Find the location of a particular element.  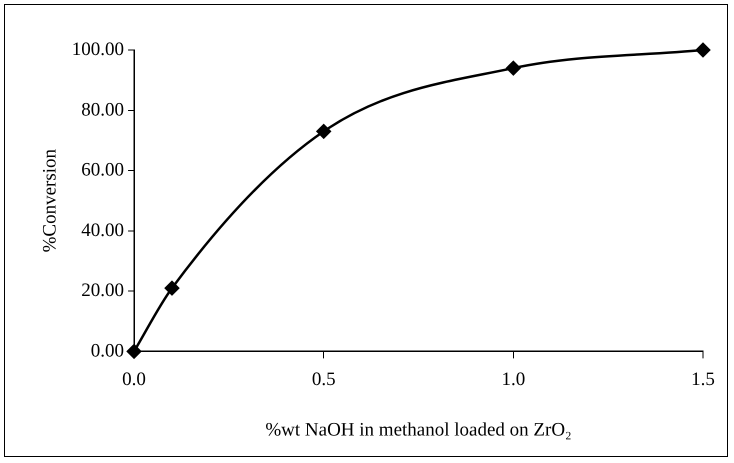

y-tick-label: 60.00 is located at coordinates (102, 170).